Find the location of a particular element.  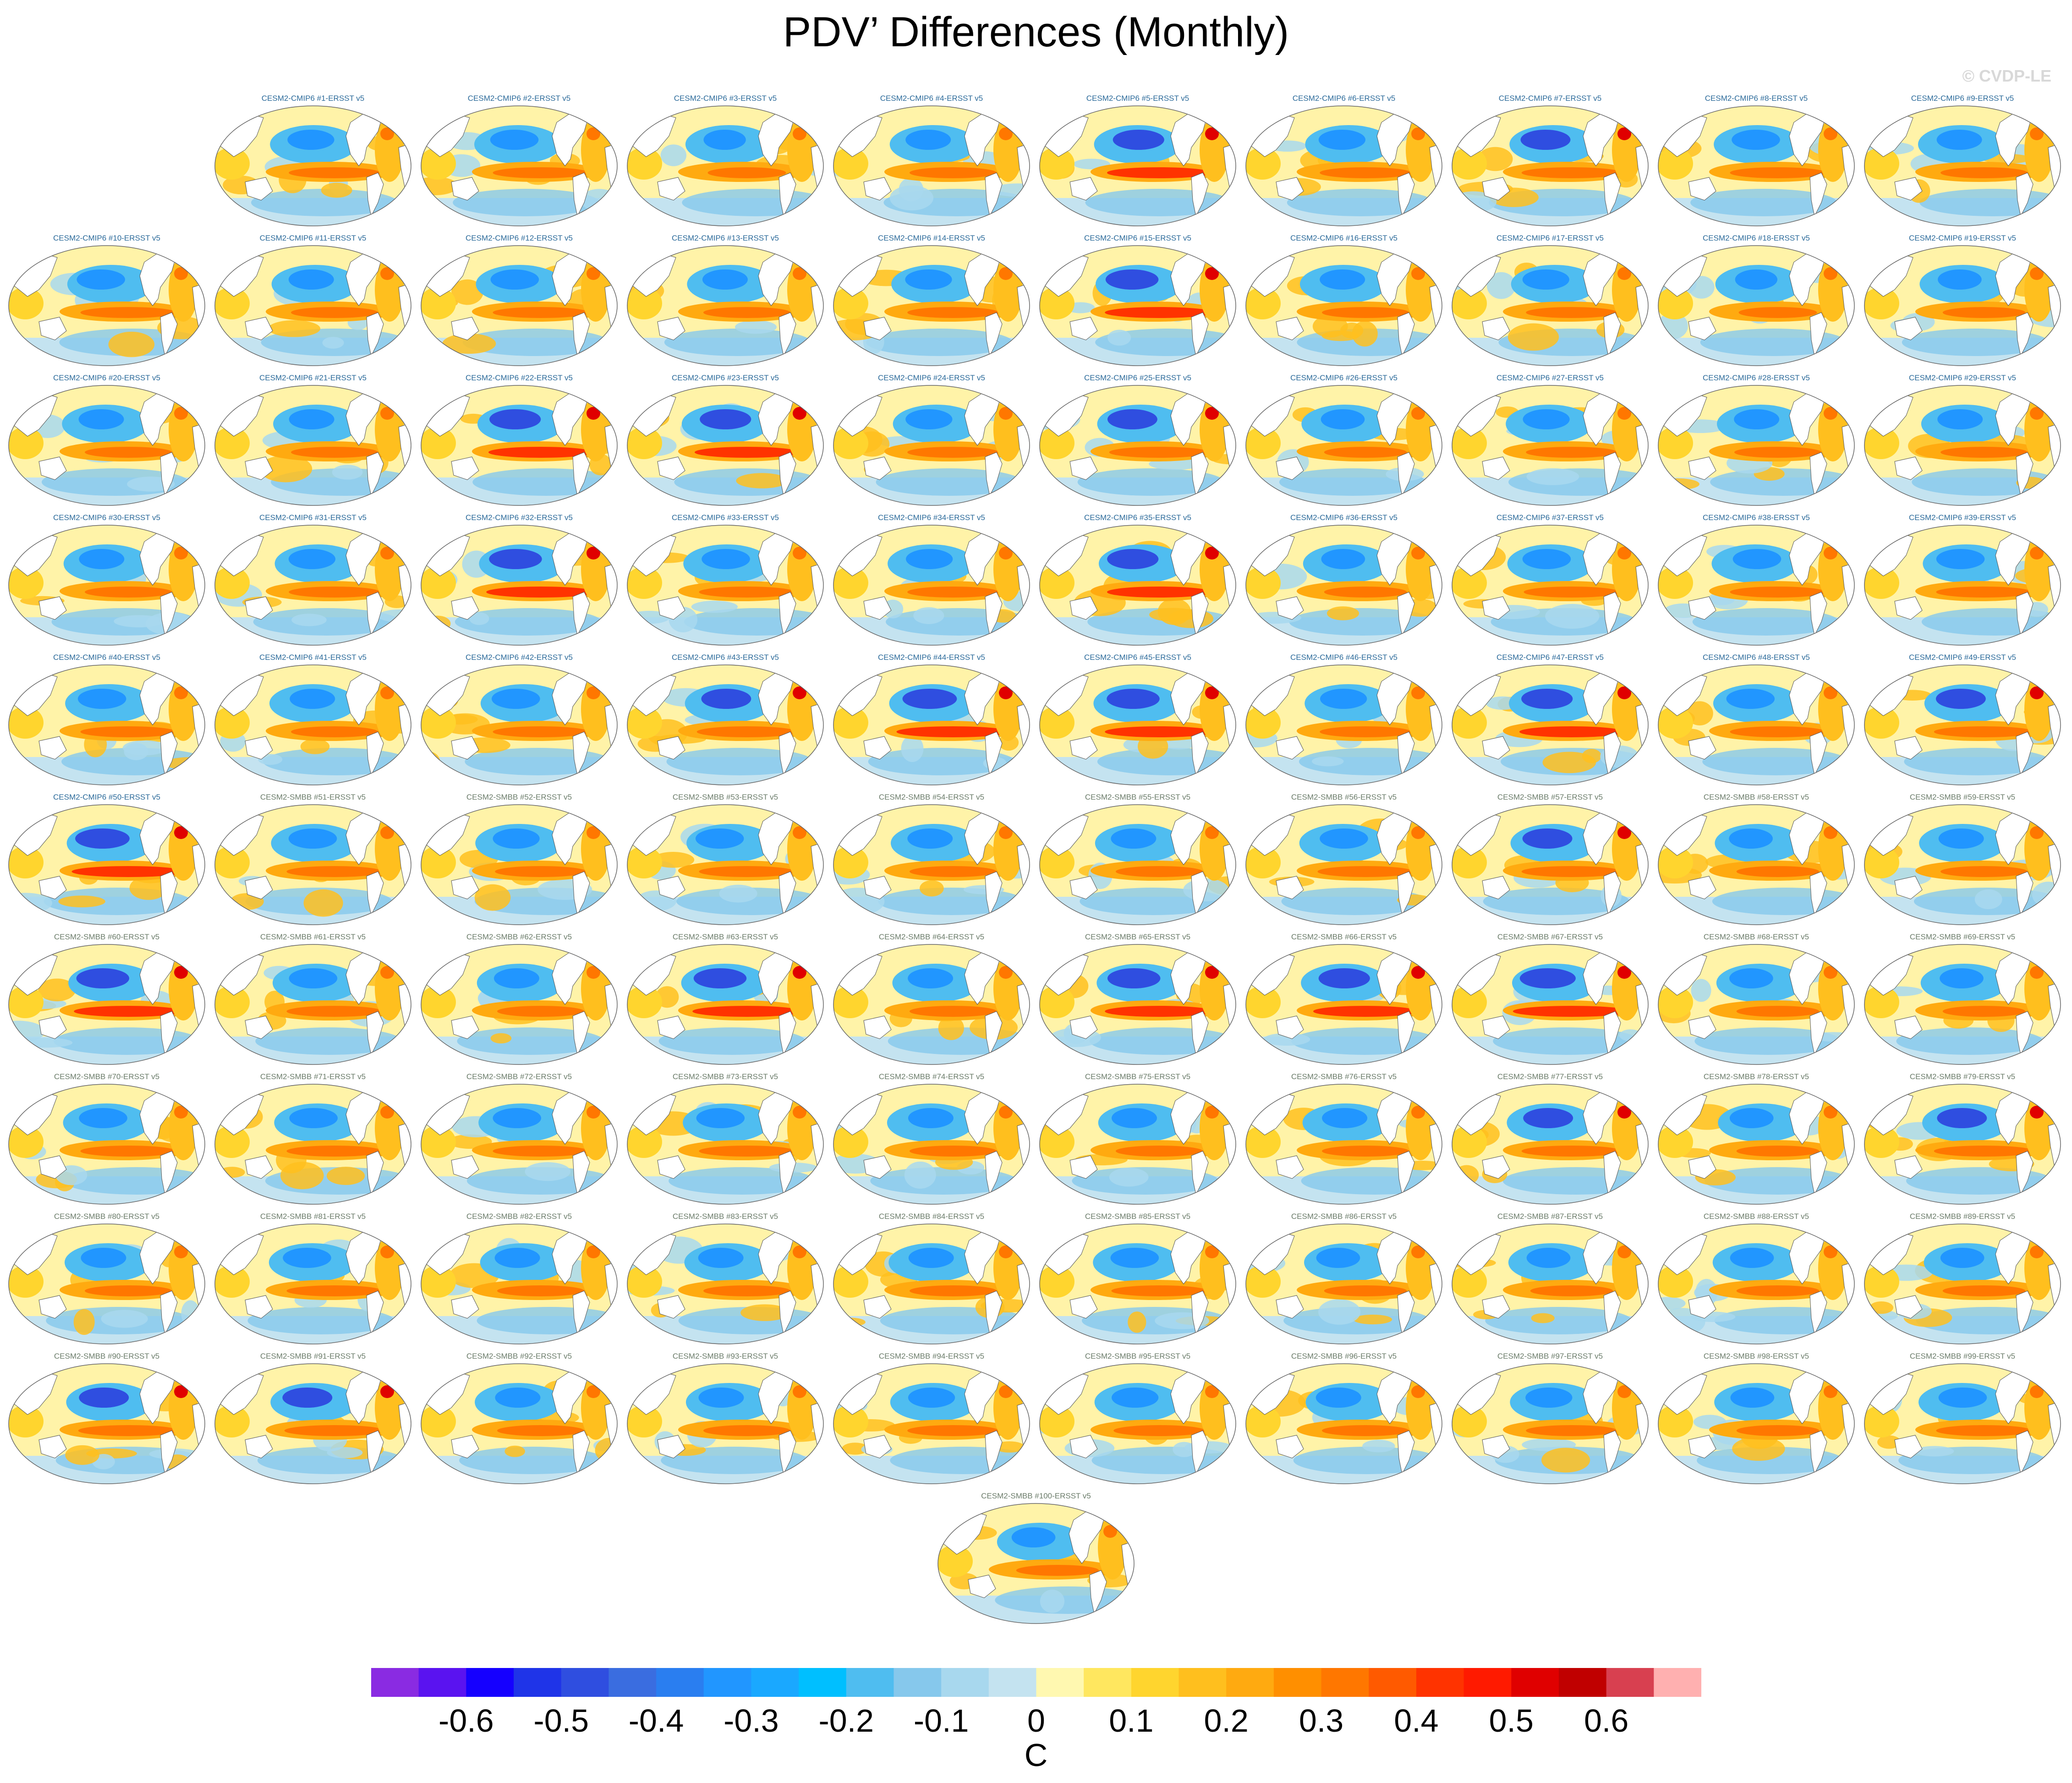

map-panel: CESM2-CMIP6 #50-ERSST v5 is located at coordinates (107, 861).